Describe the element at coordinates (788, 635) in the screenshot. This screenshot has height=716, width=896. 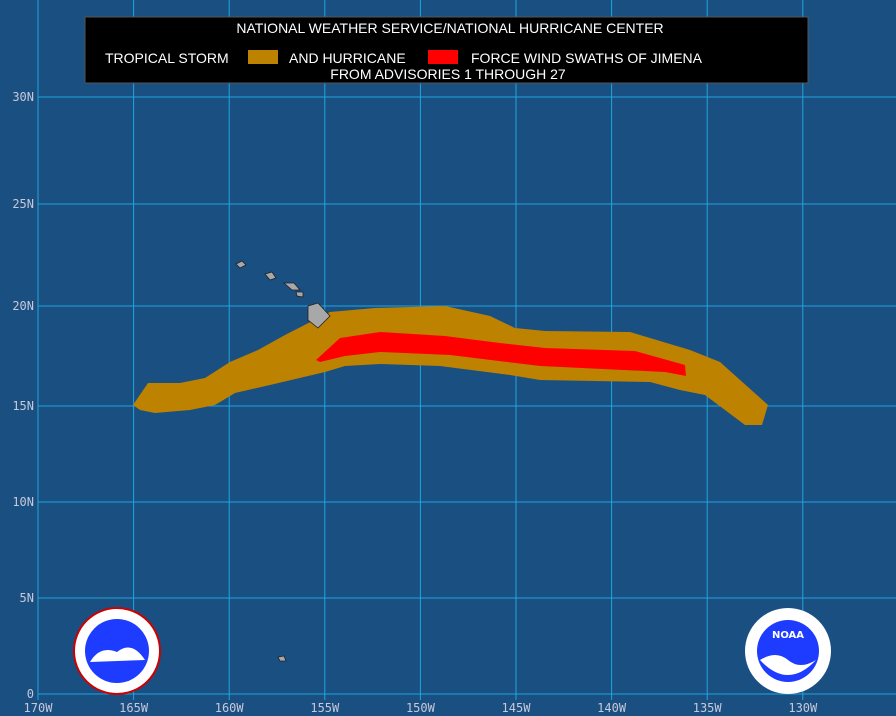
I see `logo-text: NOAA` at that location.